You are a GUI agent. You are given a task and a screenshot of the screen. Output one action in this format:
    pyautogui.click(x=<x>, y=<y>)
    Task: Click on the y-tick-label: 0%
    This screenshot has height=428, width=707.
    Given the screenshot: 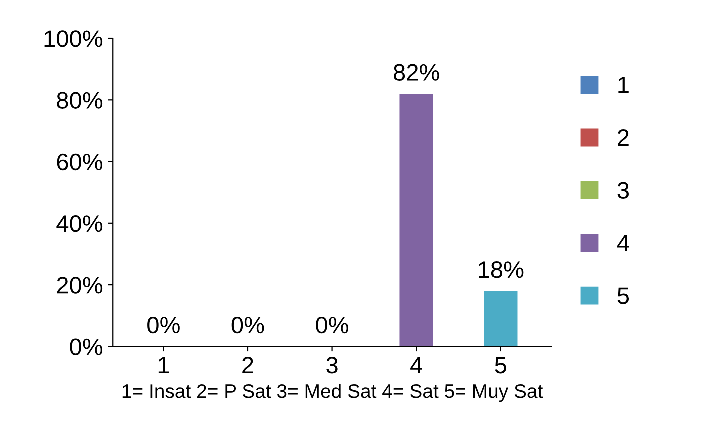 What is the action you would take?
    pyautogui.click(x=86, y=347)
    